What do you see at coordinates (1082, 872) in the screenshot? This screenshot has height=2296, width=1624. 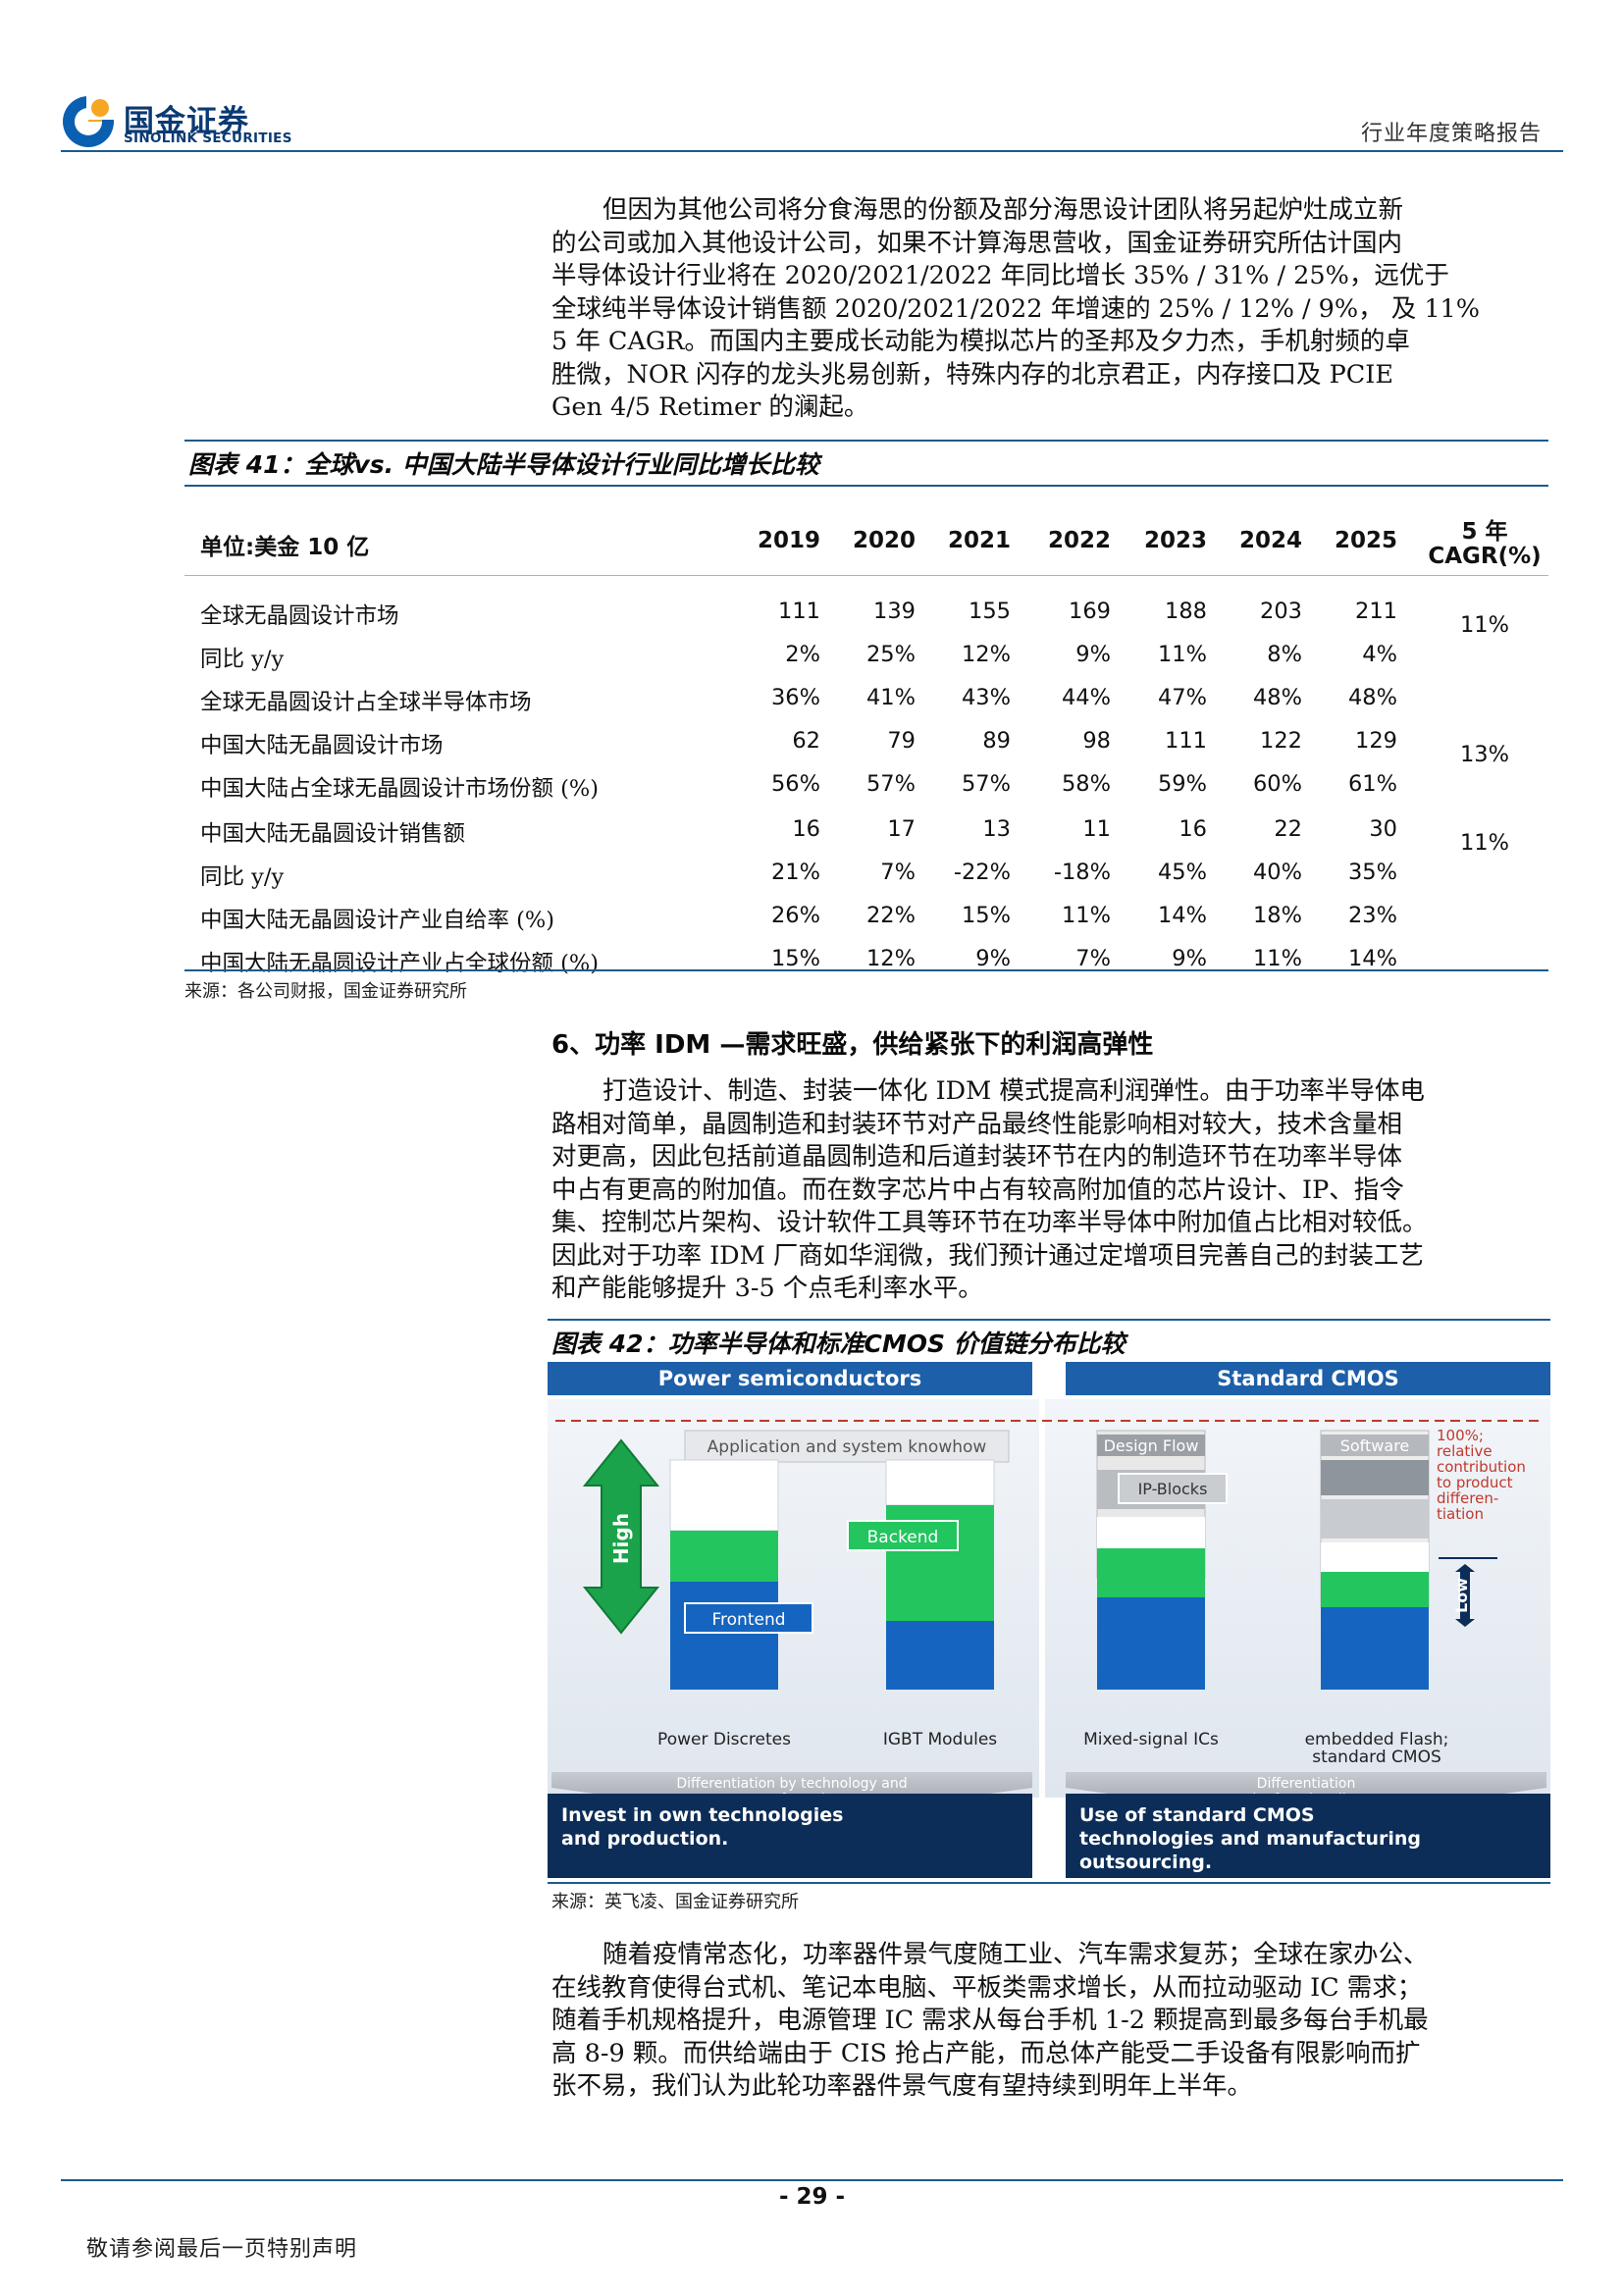 I see `table-cell: -18%` at bounding box center [1082, 872].